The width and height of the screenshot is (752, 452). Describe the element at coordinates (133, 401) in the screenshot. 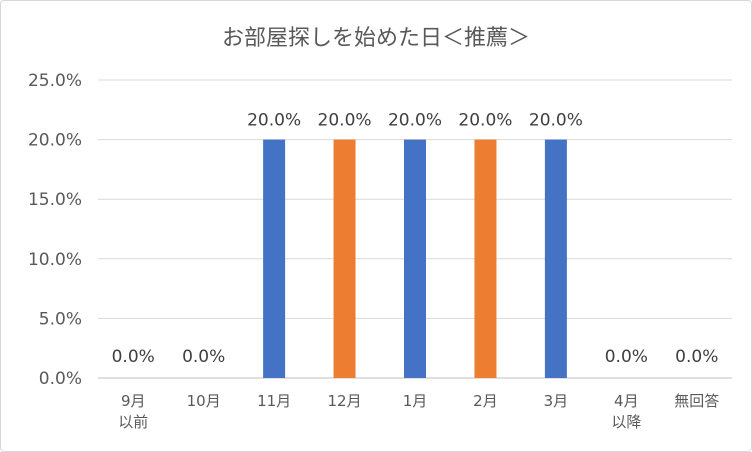

I see `x-category-label: 9月` at that location.